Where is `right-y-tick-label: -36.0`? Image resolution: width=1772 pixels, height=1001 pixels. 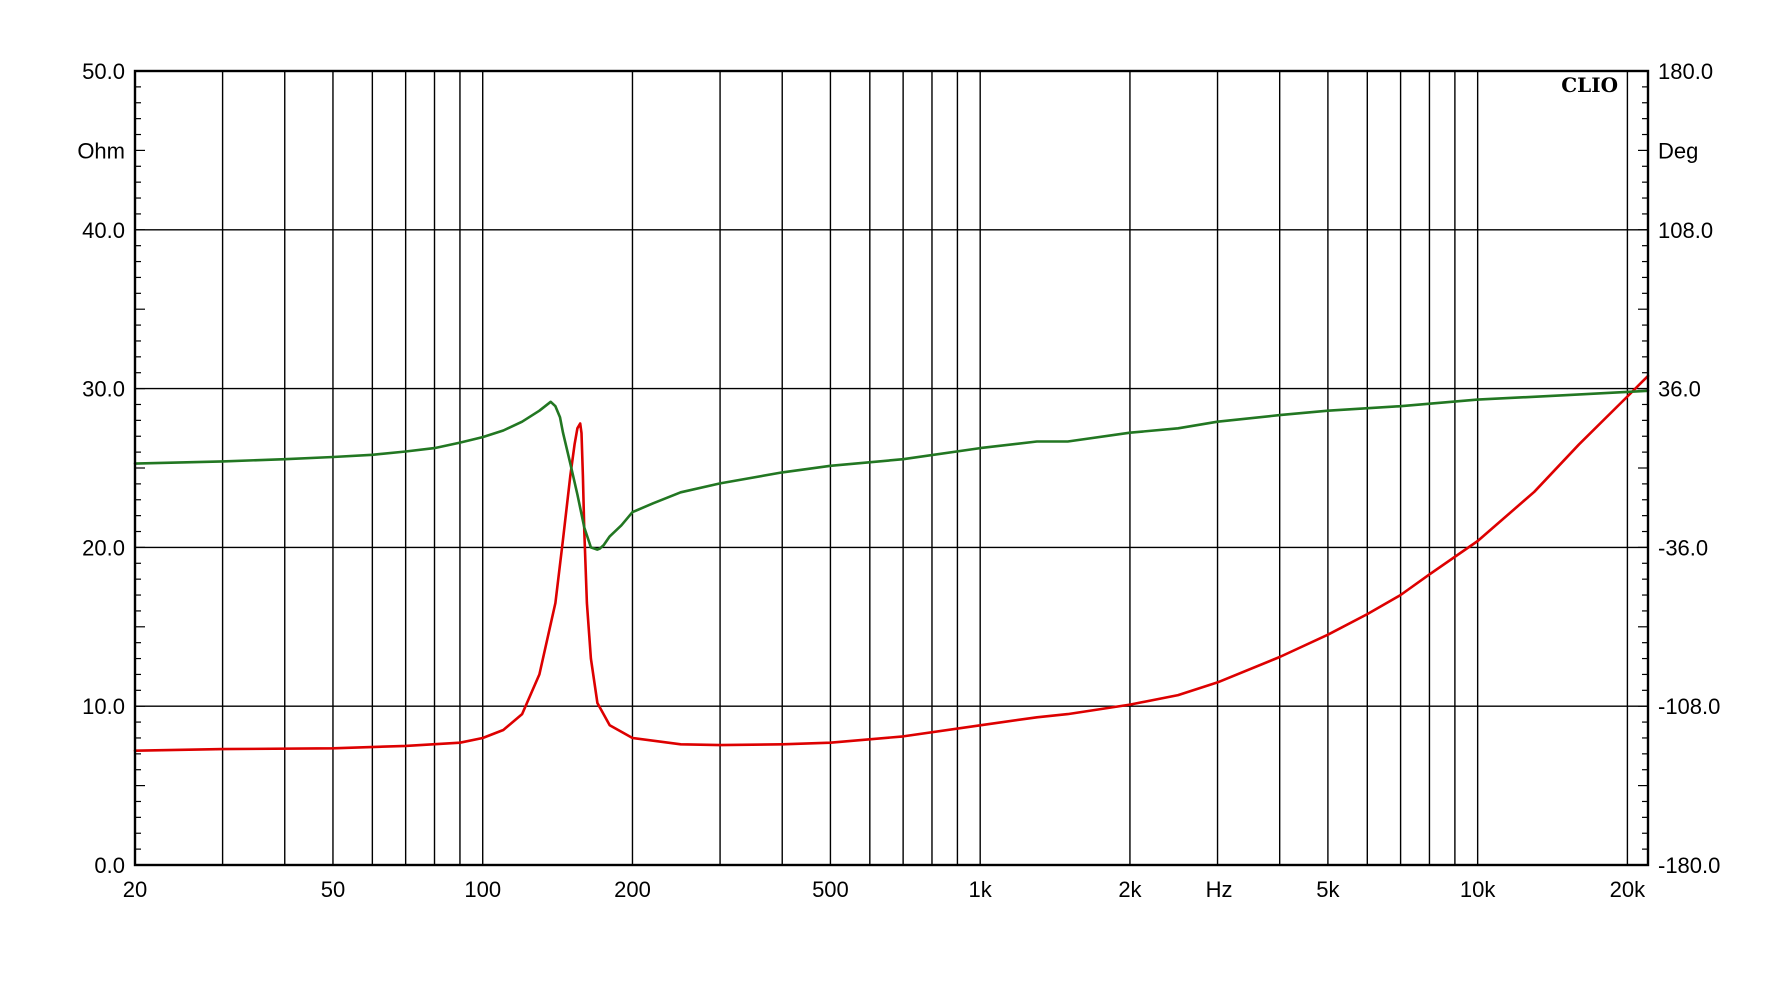 right-y-tick-label: -36.0 is located at coordinates (1683, 547).